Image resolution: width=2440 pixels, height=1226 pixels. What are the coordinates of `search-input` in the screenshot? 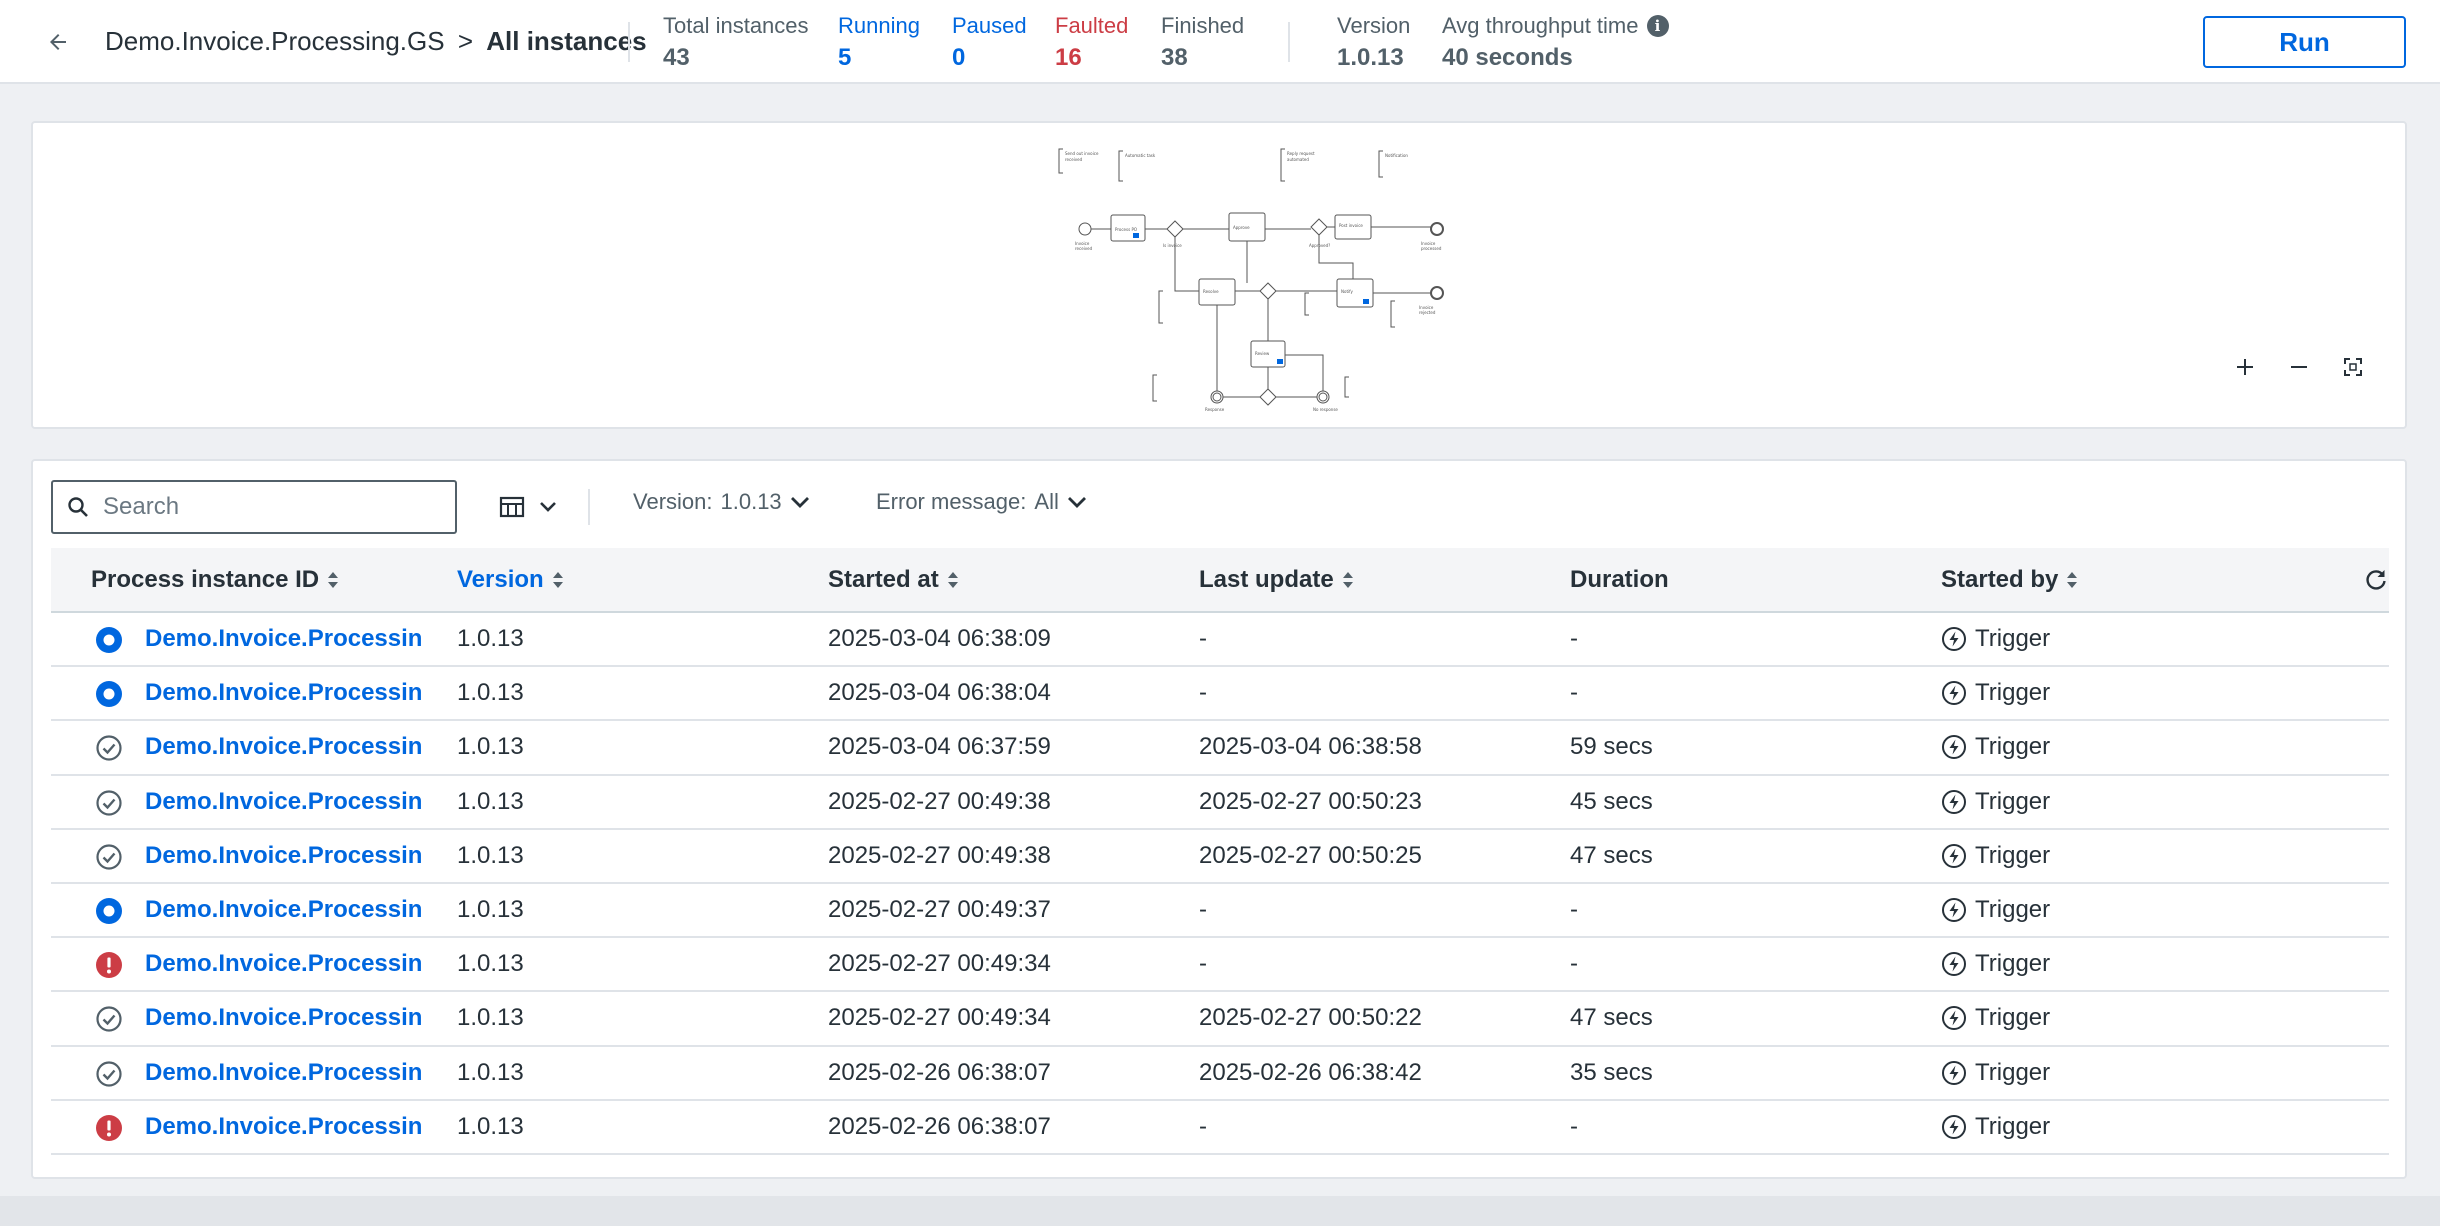 It's located at (268, 507).